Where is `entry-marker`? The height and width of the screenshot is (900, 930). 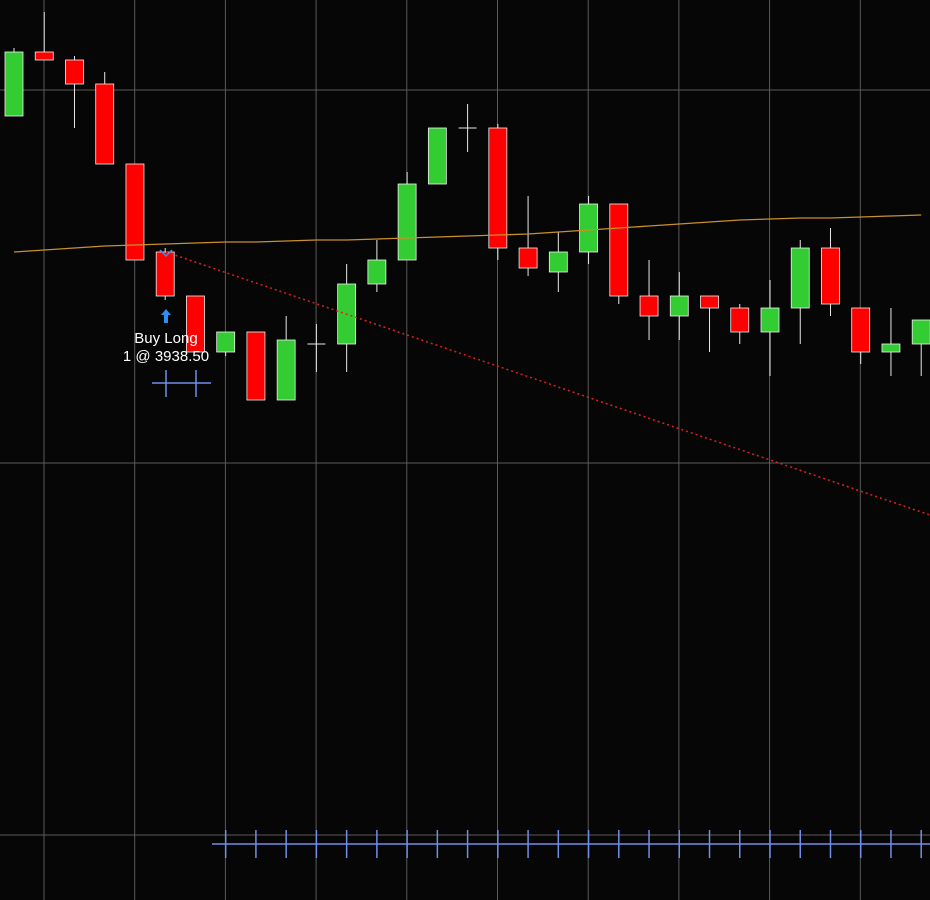
entry-marker is located at coordinates (166, 253).